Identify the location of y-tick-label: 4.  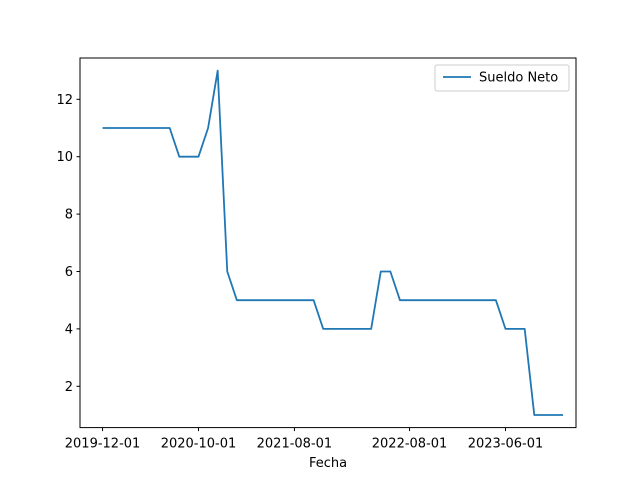
(69, 329).